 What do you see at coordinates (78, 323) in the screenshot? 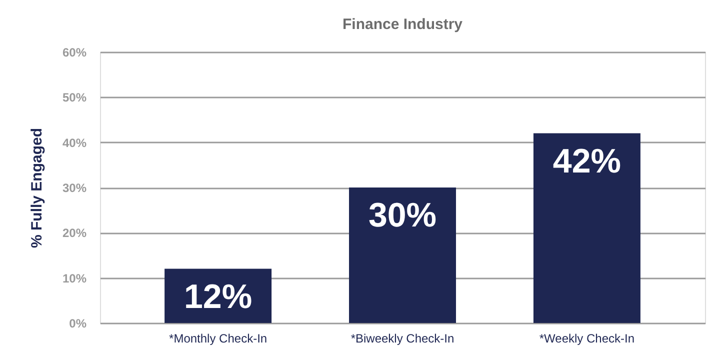
I see `y-tick-label: 0%` at bounding box center [78, 323].